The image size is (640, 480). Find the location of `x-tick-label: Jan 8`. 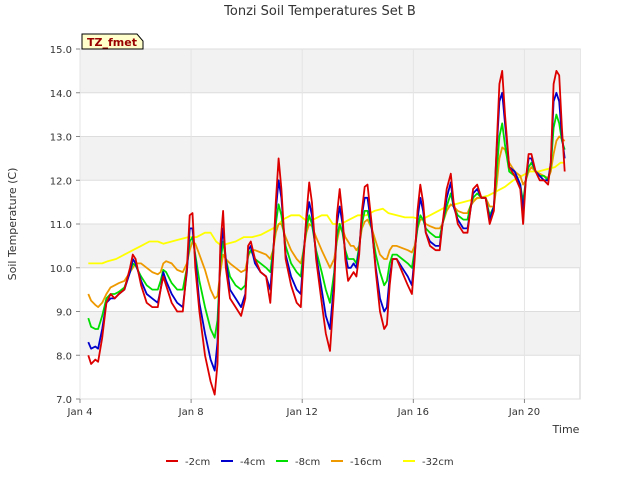

x-tick-label: Jan 8 is located at coordinates (191, 412).